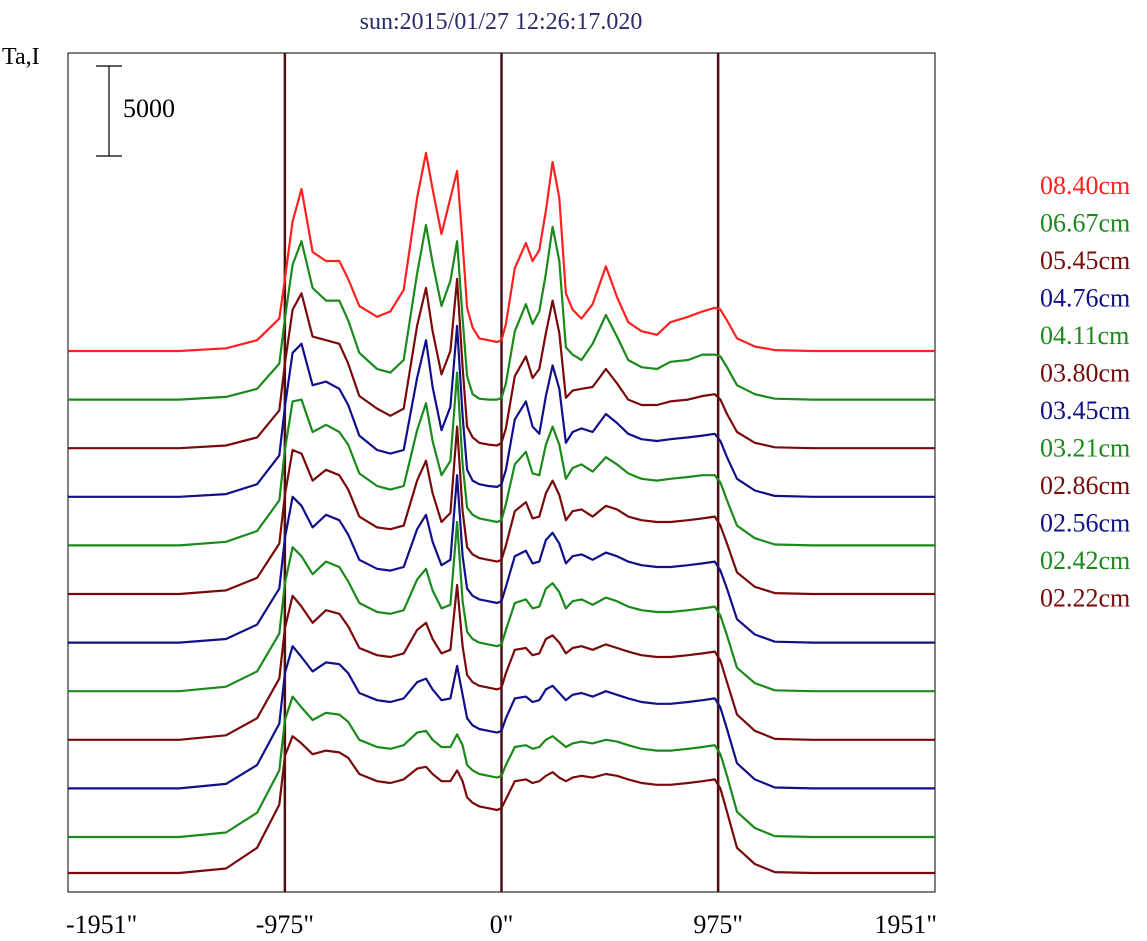 This screenshot has width=1147, height=941. What do you see at coordinates (1085, 560) in the screenshot?
I see `legend-entry: 02.42cm` at bounding box center [1085, 560].